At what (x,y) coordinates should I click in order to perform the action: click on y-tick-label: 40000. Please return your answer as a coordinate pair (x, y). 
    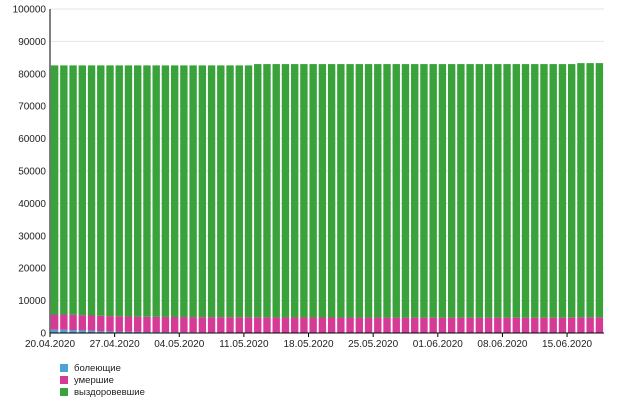
    Looking at the image, I should click on (32, 204).